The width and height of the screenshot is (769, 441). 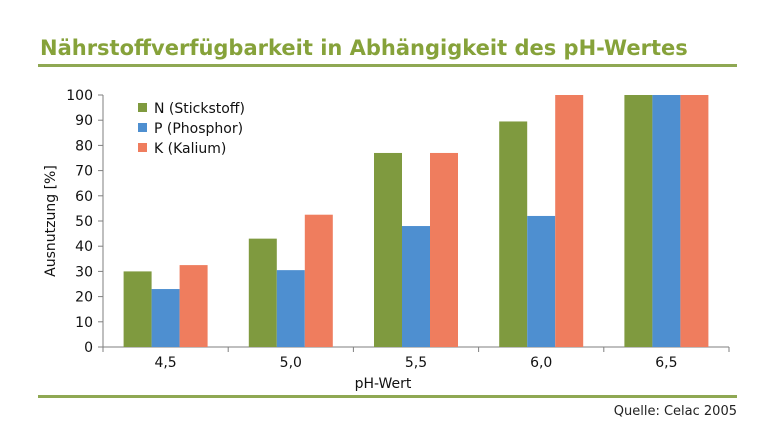 I want to click on y-tick-label: 70, so click(x=84, y=172).